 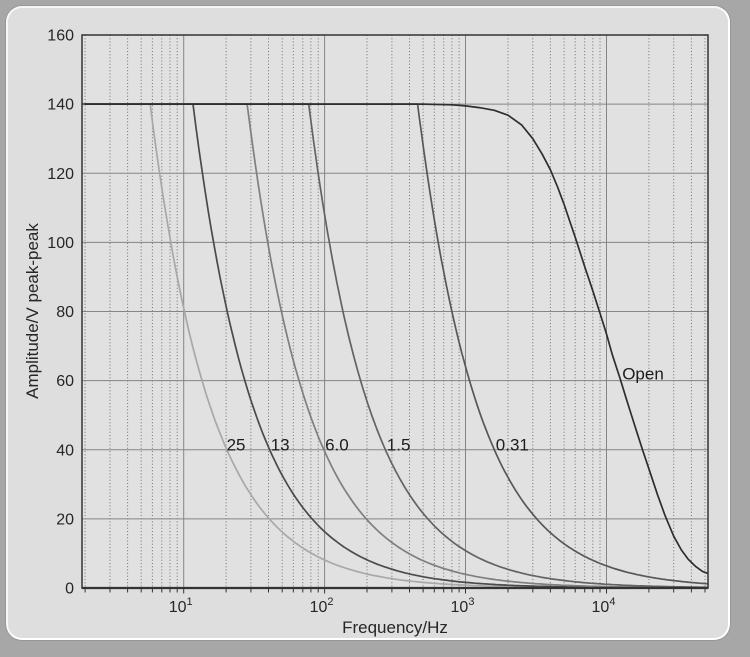 What do you see at coordinates (395, 627) in the screenshot?
I see `x-axis-label: Frequency/Hz` at bounding box center [395, 627].